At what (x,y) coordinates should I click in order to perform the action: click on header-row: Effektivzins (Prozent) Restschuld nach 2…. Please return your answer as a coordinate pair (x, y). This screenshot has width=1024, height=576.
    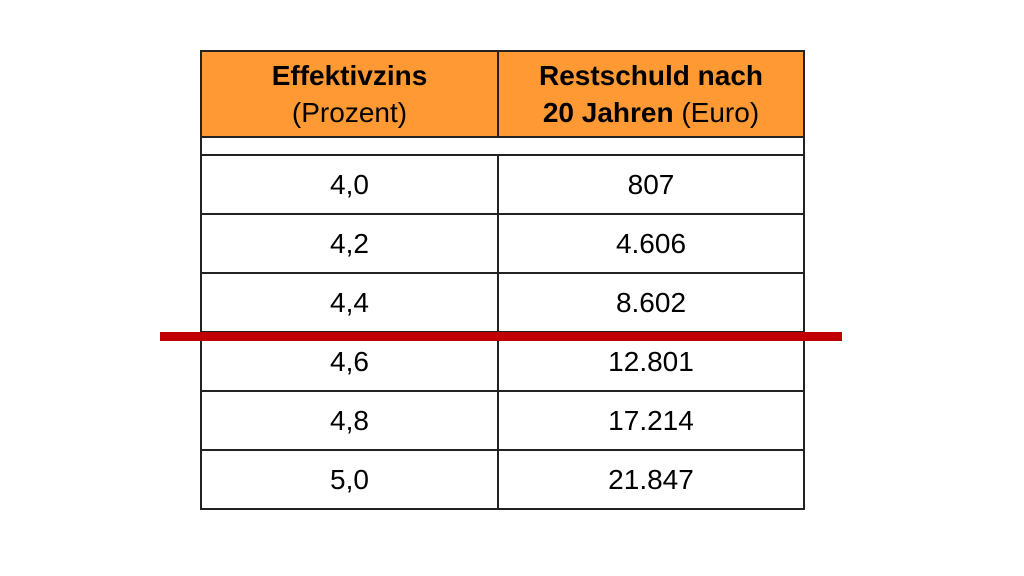
    Looking at the image, I should click on (502, 94).